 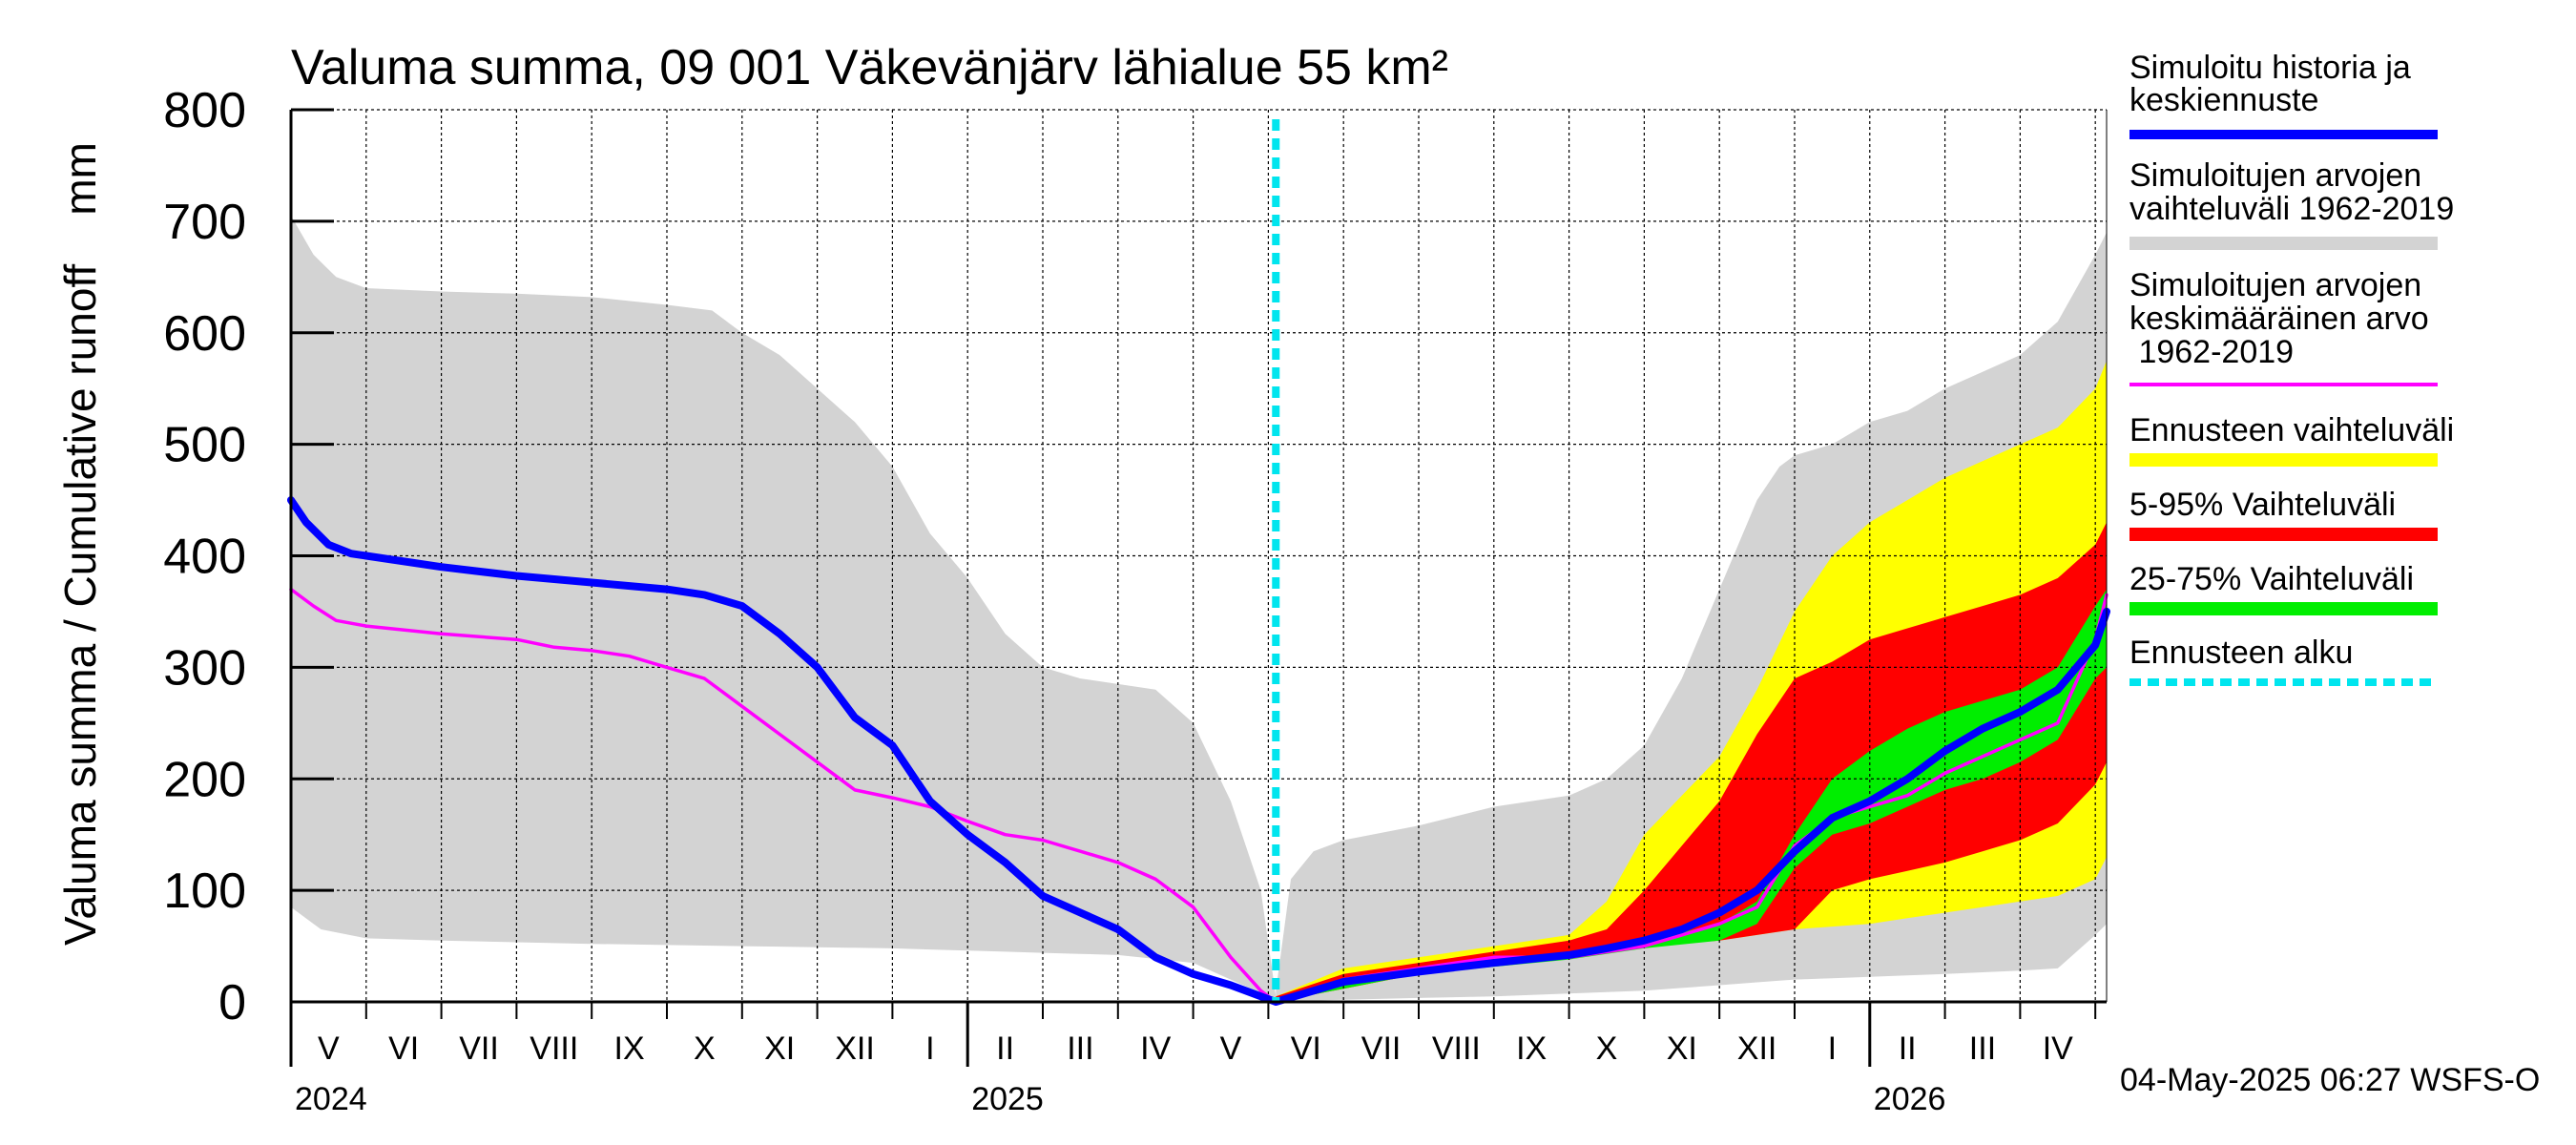 What do you see at coordinates (2223, 100) in the screenshot?
I see `legend-label-line: keskiennuste` at bounding box center [2223, 100].